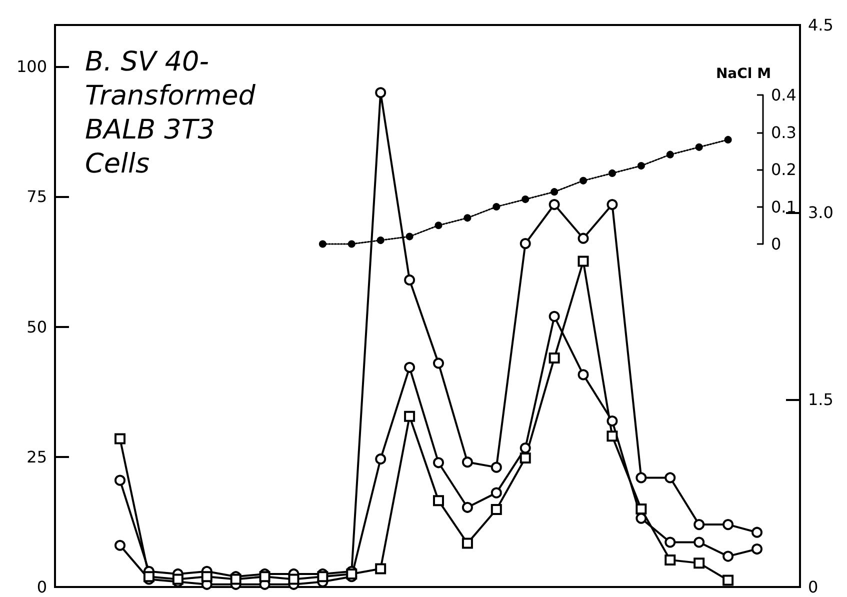 The width and height of the screenshot is (847, 597). I want to click on y3-tick-label: 0.3, so click(783, 132).